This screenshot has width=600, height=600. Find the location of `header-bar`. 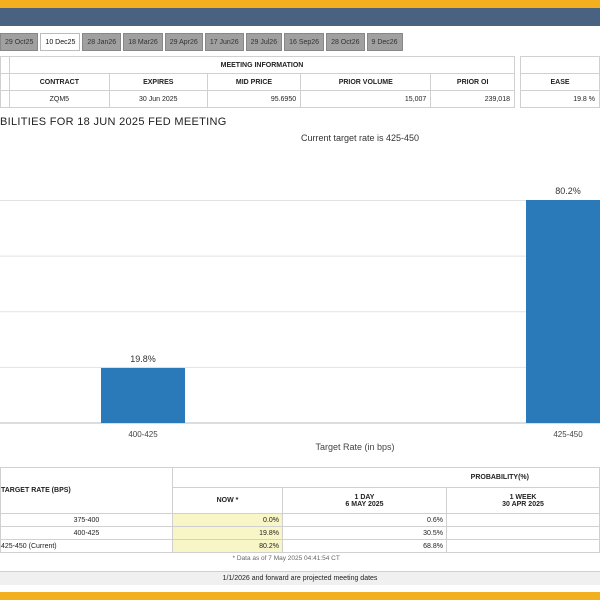

header-bar is located at coordinates (300, 17).